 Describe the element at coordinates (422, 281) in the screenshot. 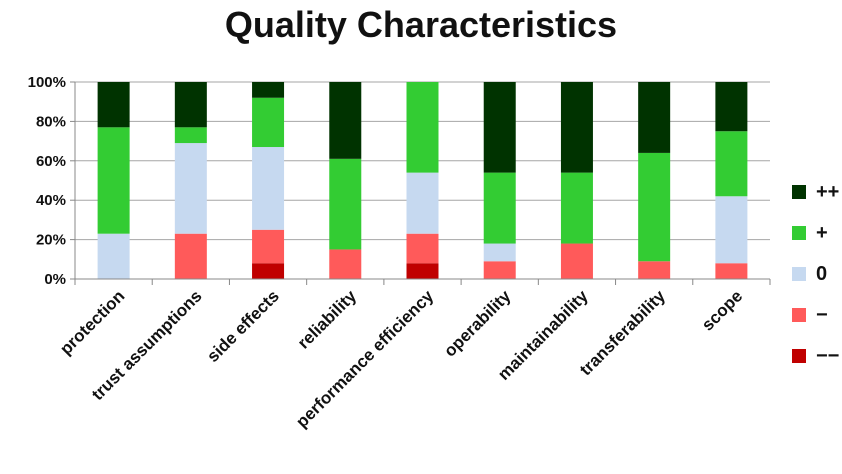

I see `x-axis` at that location.